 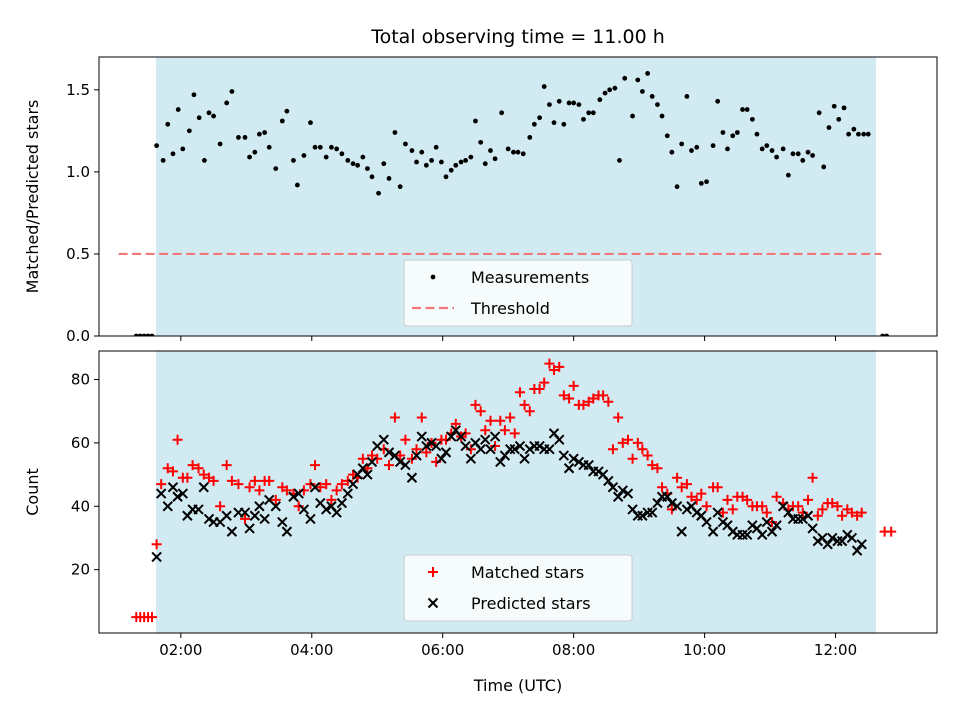 What do you see at coordinates (835, 650) in the screenshot?
I see `x-tick-label: 12:00` at bounding box center [835, 650].